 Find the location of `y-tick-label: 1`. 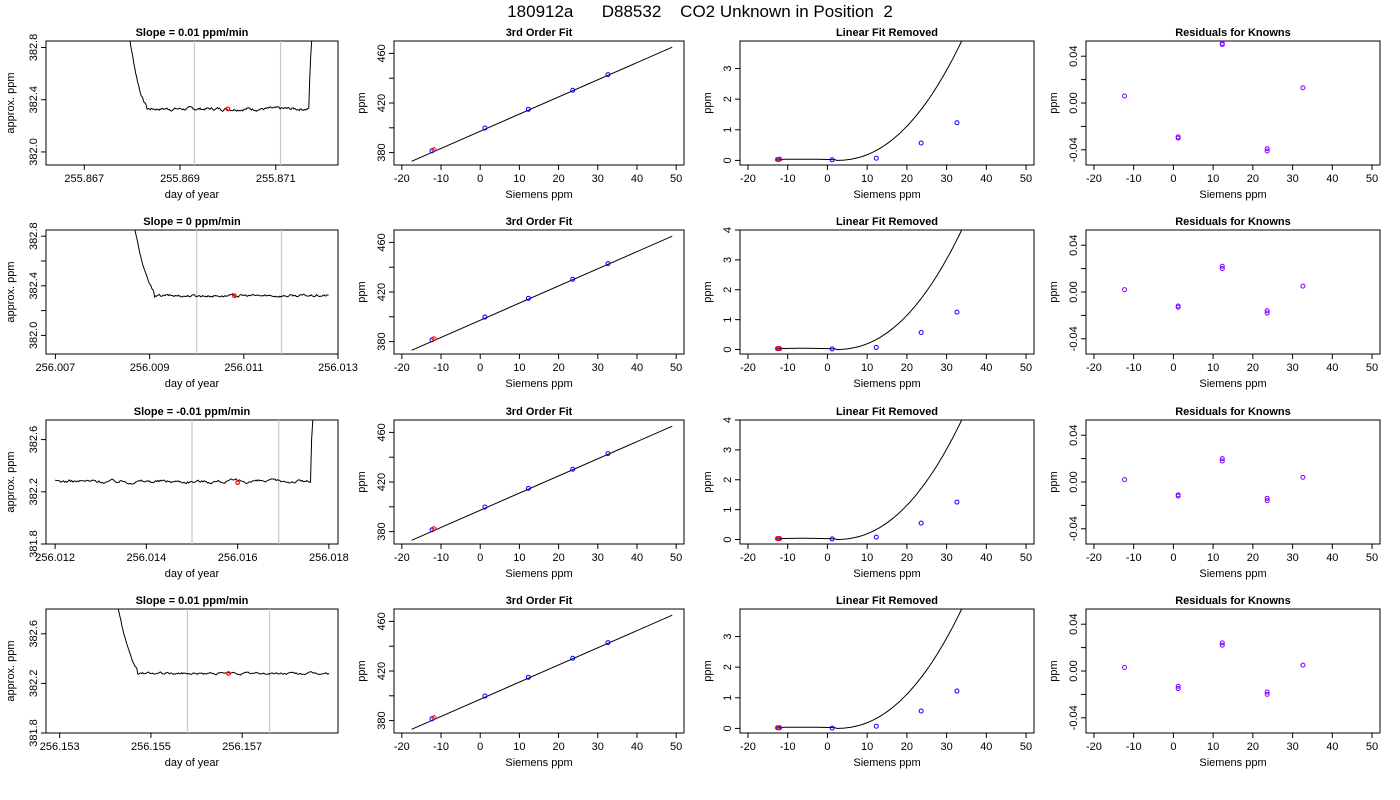

y-tick-label: 1 is located at coordinates (728, 320).